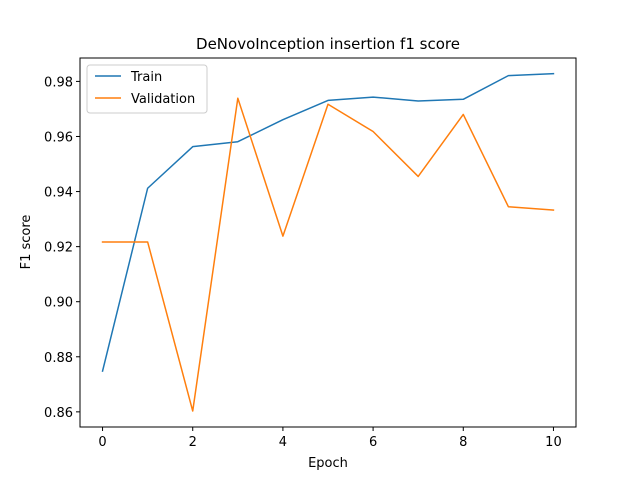 The width and height of the screenshot is (640, 480). Describe the element at coordinates (193, 442) in the screenshot. I see `x-tick-label: 2` at that location.